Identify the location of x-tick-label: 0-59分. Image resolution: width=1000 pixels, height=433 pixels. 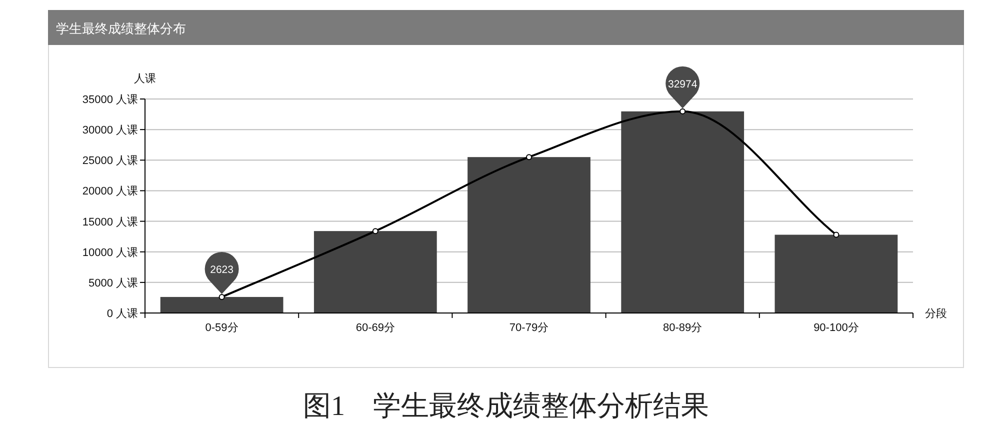
(221, 328).